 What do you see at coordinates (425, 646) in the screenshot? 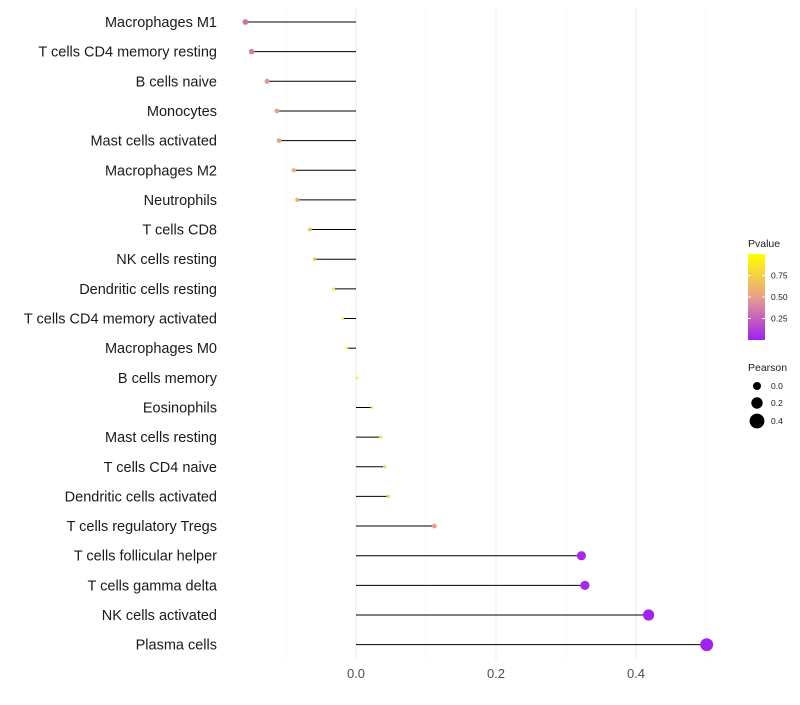
I see `lollipop-item: Plasma cells` at bounding box center [425, 646].